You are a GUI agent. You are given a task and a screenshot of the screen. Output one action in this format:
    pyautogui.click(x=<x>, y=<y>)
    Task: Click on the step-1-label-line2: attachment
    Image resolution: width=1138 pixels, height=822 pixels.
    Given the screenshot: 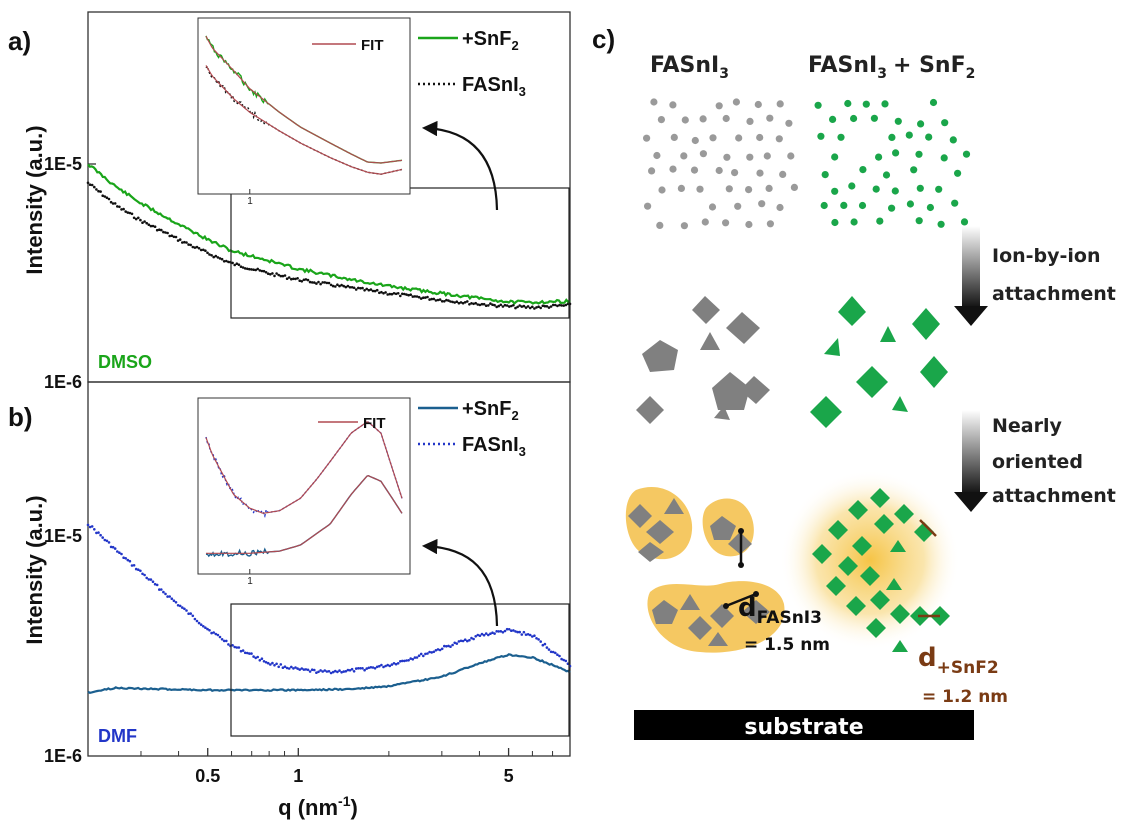 What is the action you would take?
    pyautogui.click(x=1054, y=294)
    